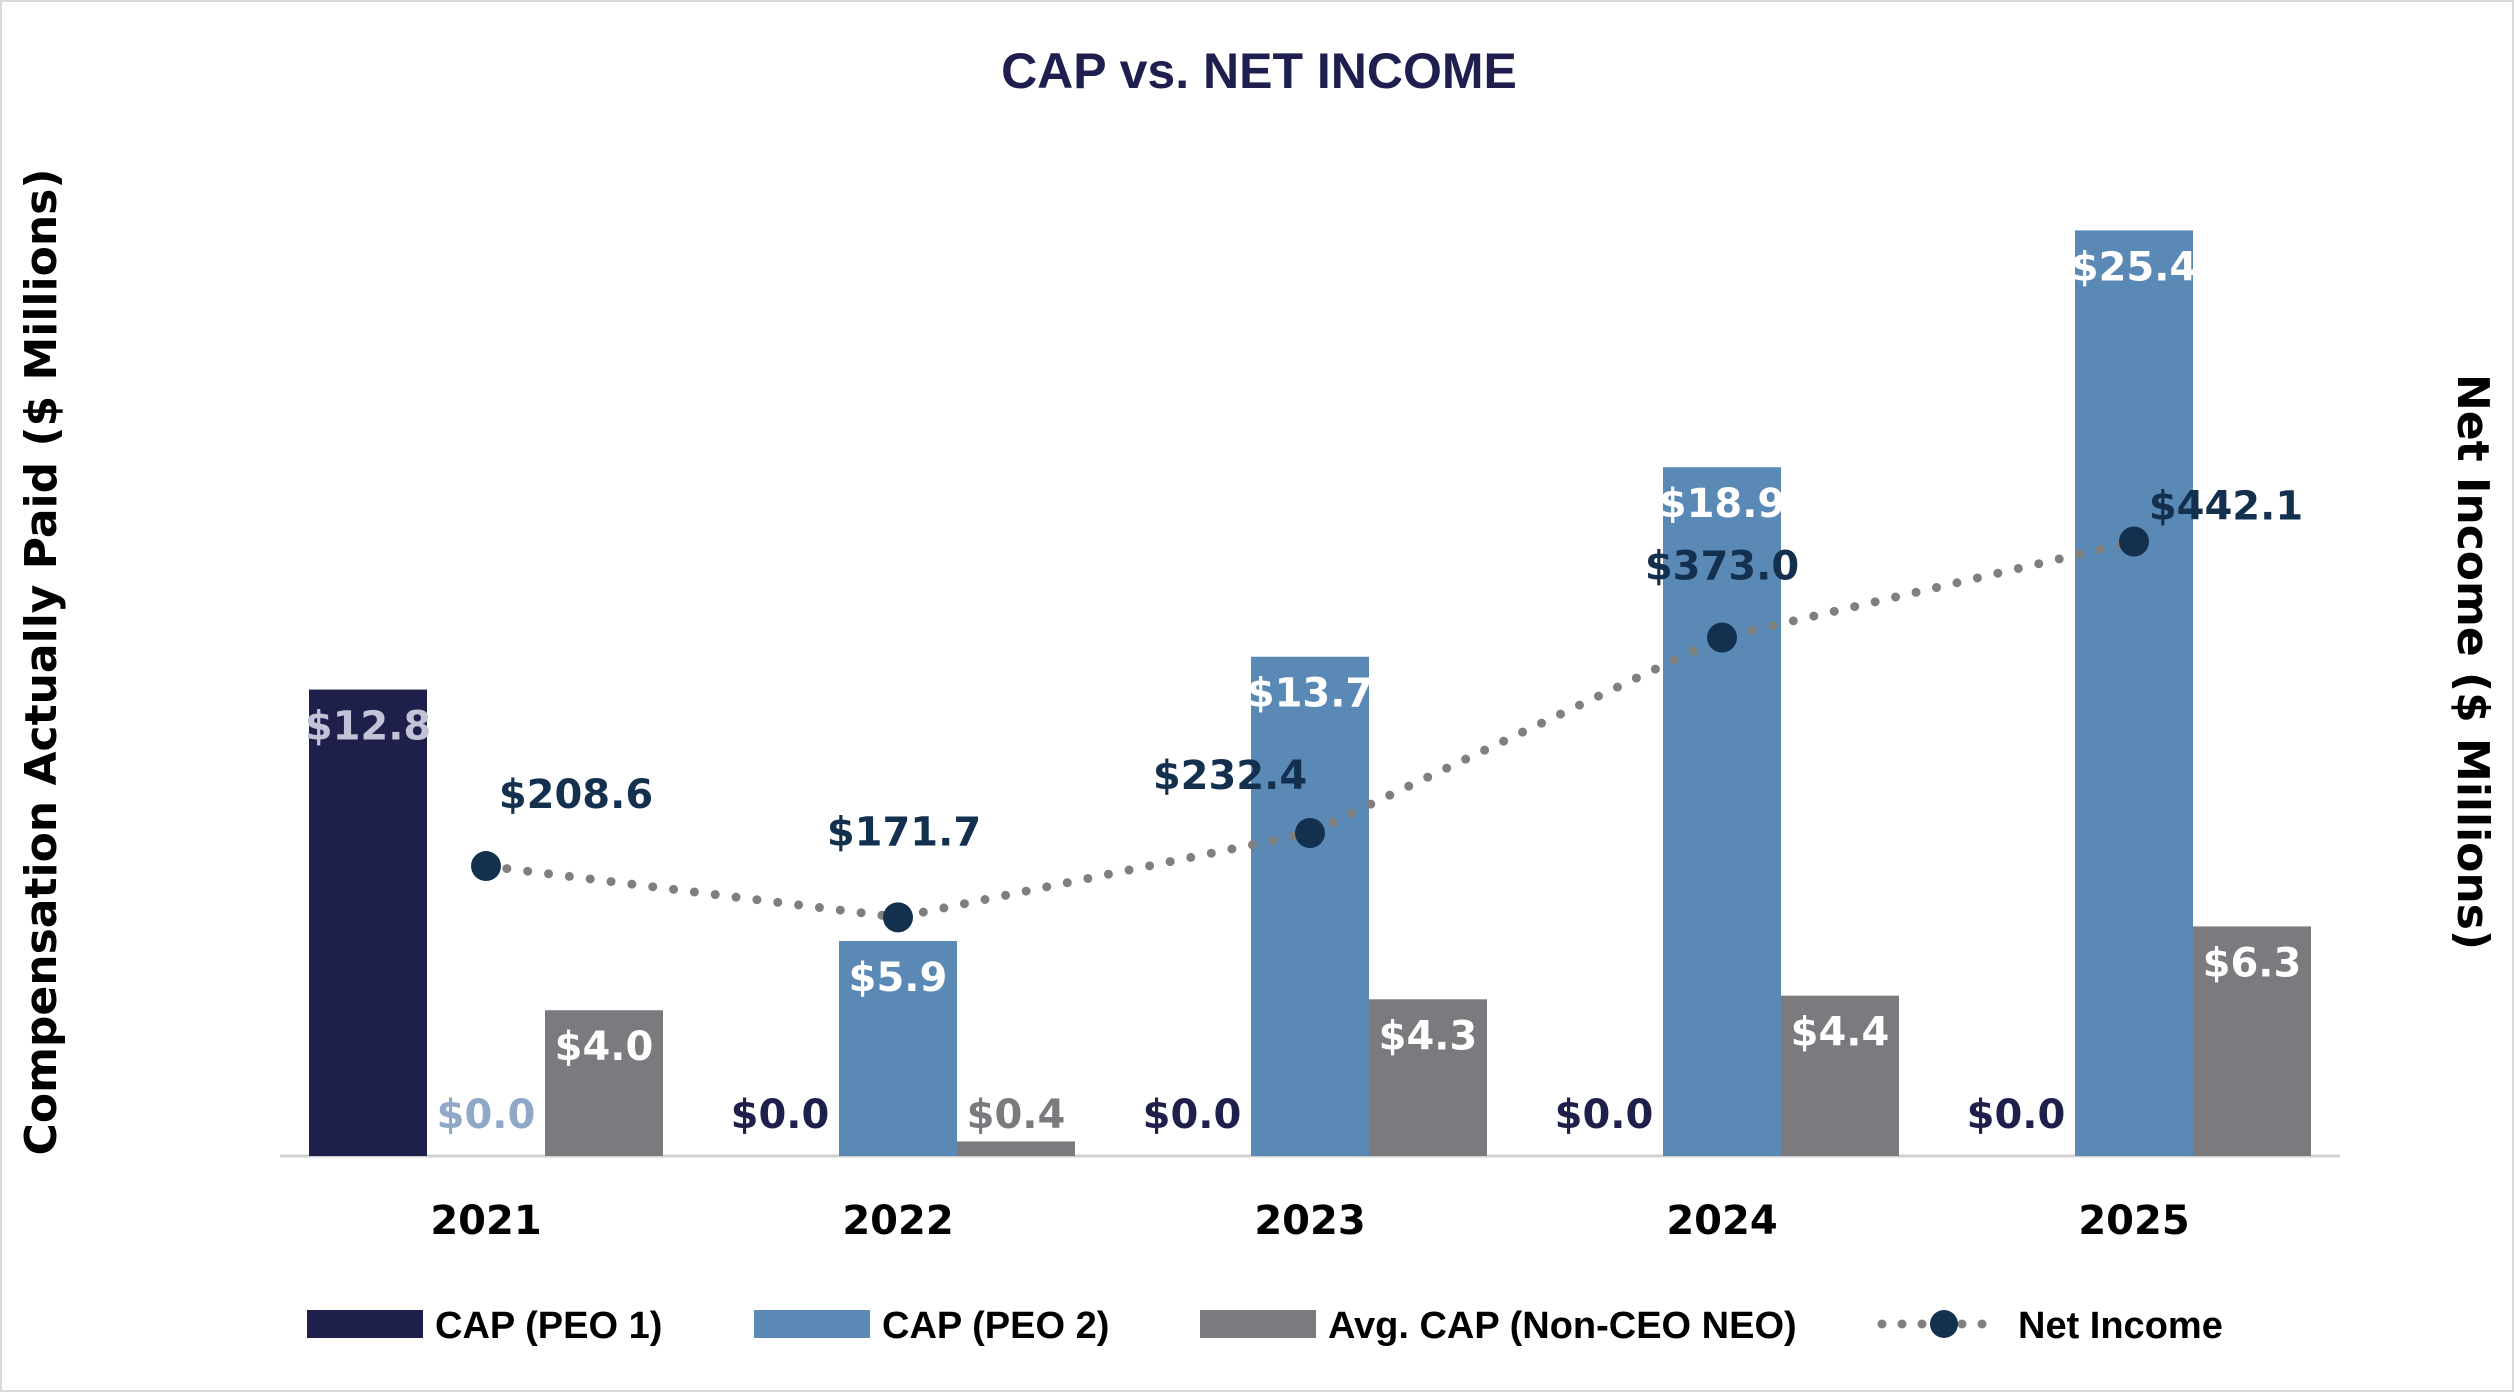 This screenshot has width=2514, height=1394. What do you see at coordinates (368, 922) in the screenshot?
I see `bar-cap-peo-1-2021` at bounding box center [368, 922].